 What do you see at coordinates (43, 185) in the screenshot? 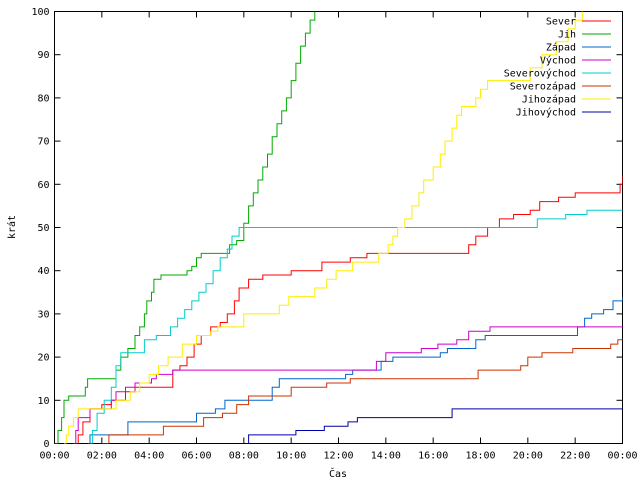
I see `y-tick-label: 60` at bounding box center [43, 185].